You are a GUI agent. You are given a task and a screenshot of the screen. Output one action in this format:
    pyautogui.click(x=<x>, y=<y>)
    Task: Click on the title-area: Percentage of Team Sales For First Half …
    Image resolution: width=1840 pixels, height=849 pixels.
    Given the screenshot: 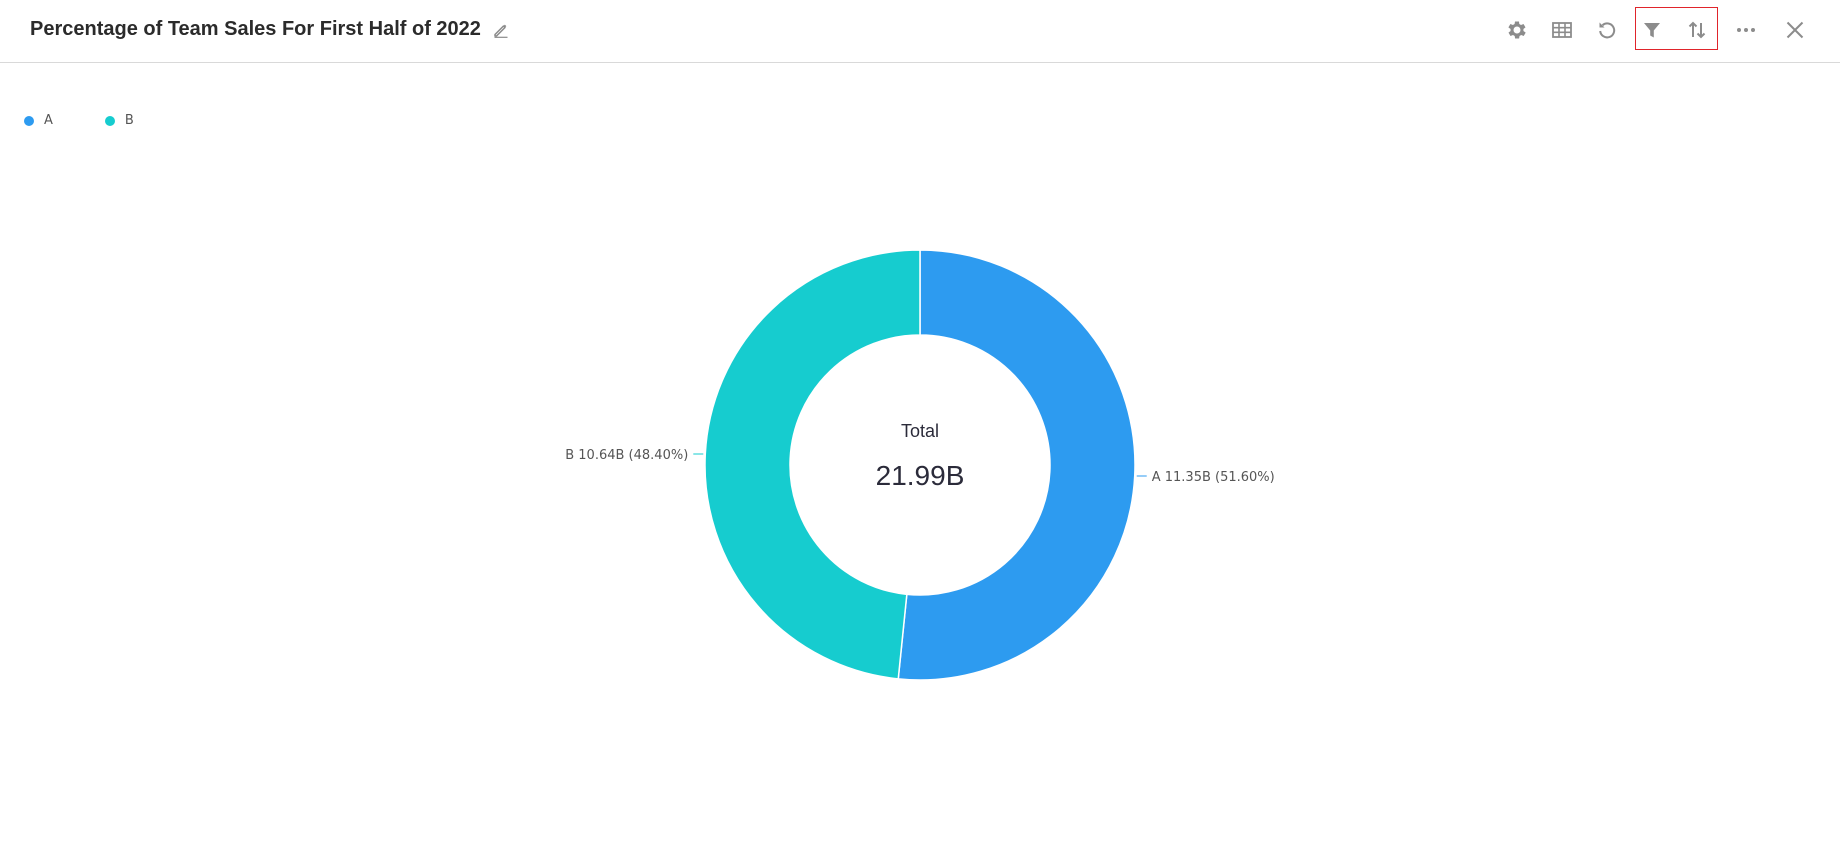 What is the action you would take?
    pyautogui.click(x=270, y=29)
    